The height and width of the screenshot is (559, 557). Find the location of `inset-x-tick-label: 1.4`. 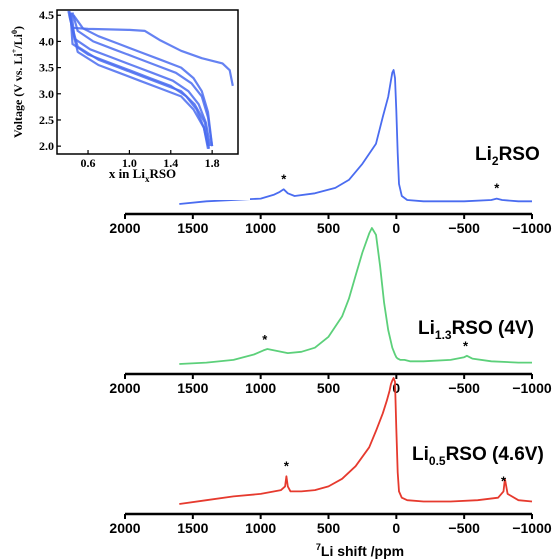

inset-x-tick-label: 1.4 is located at coordinates (170, 163).